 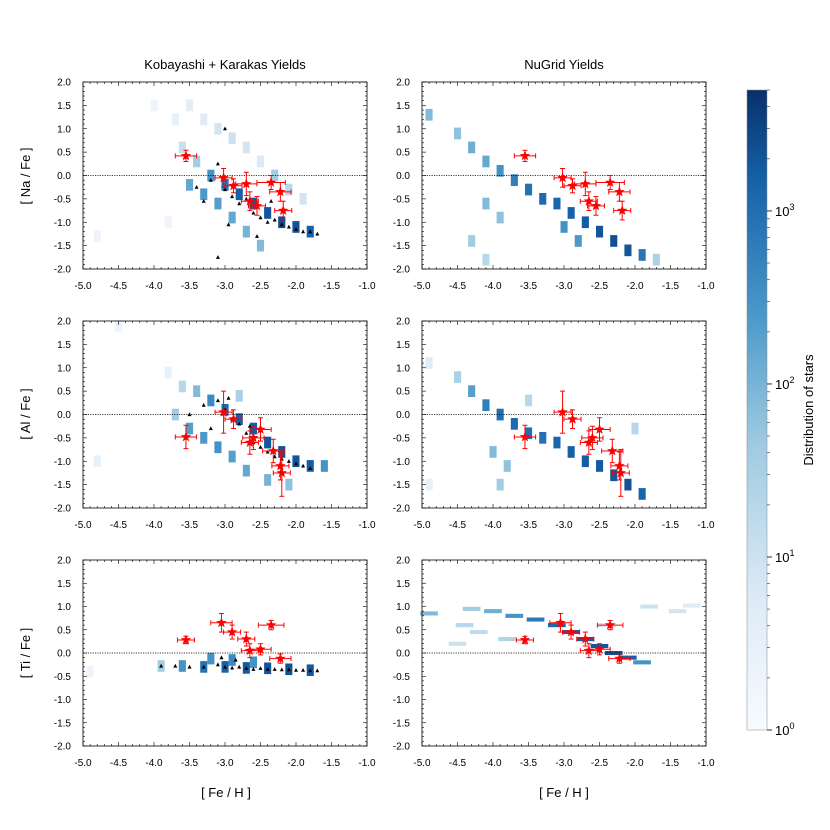 What do you see at coordinates (64, 153) in the screenshot?
I see `y-tick-label: 0.5` at bounding box center [64, 153].